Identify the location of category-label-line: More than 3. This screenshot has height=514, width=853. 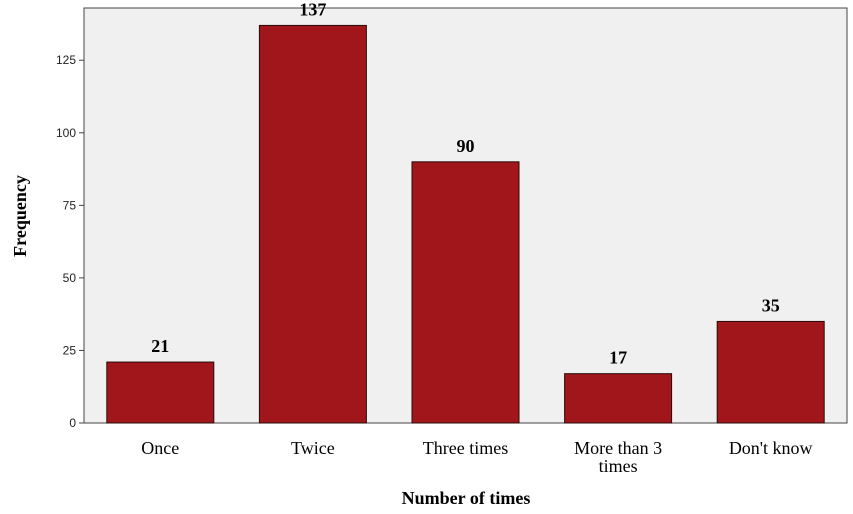
(618, 448).